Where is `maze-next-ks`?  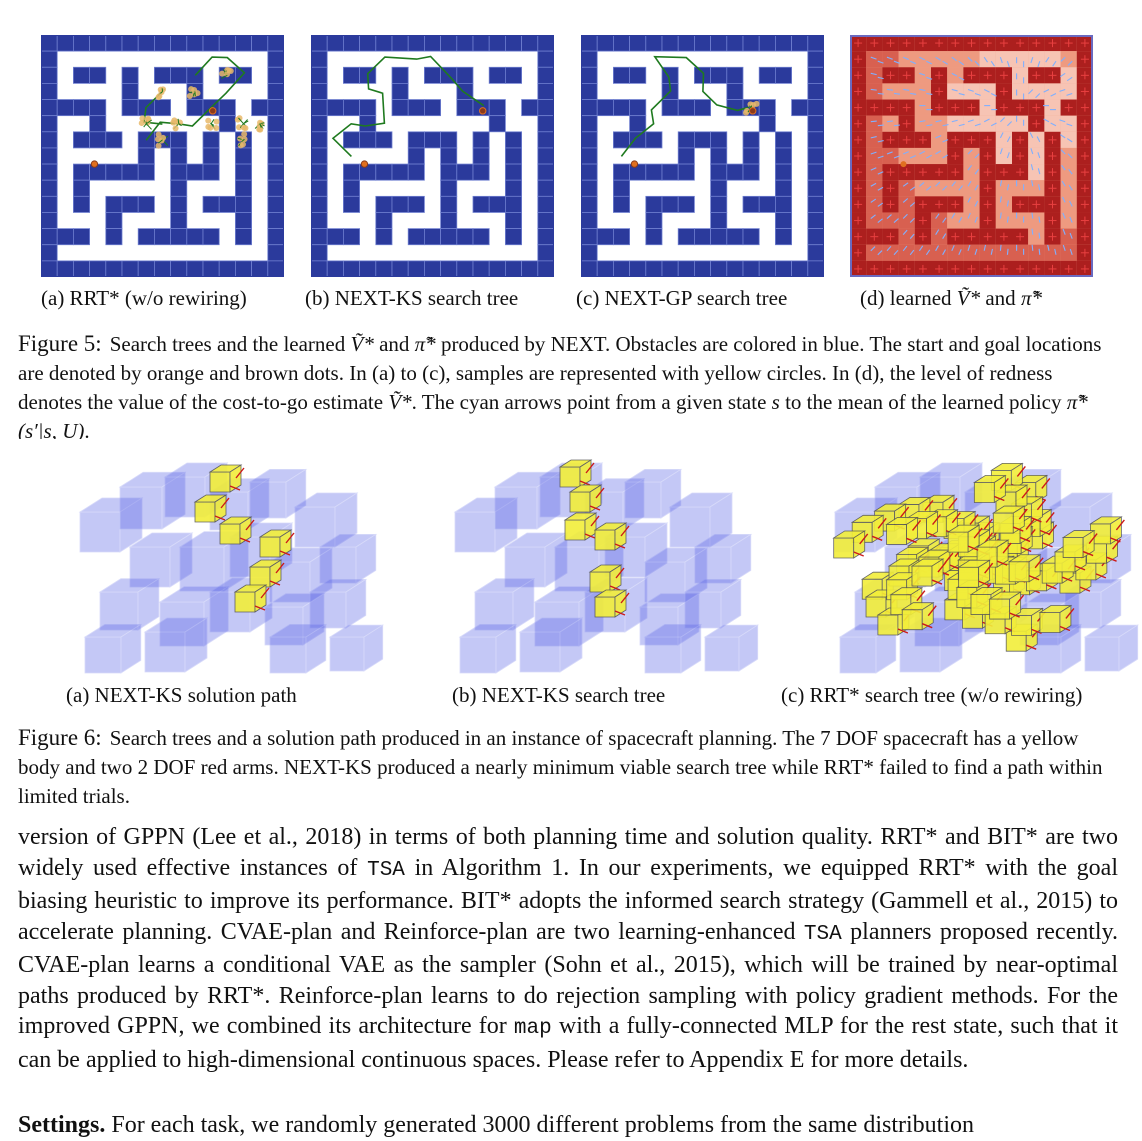
maze-next-ks is located at coordinates (432, 156).